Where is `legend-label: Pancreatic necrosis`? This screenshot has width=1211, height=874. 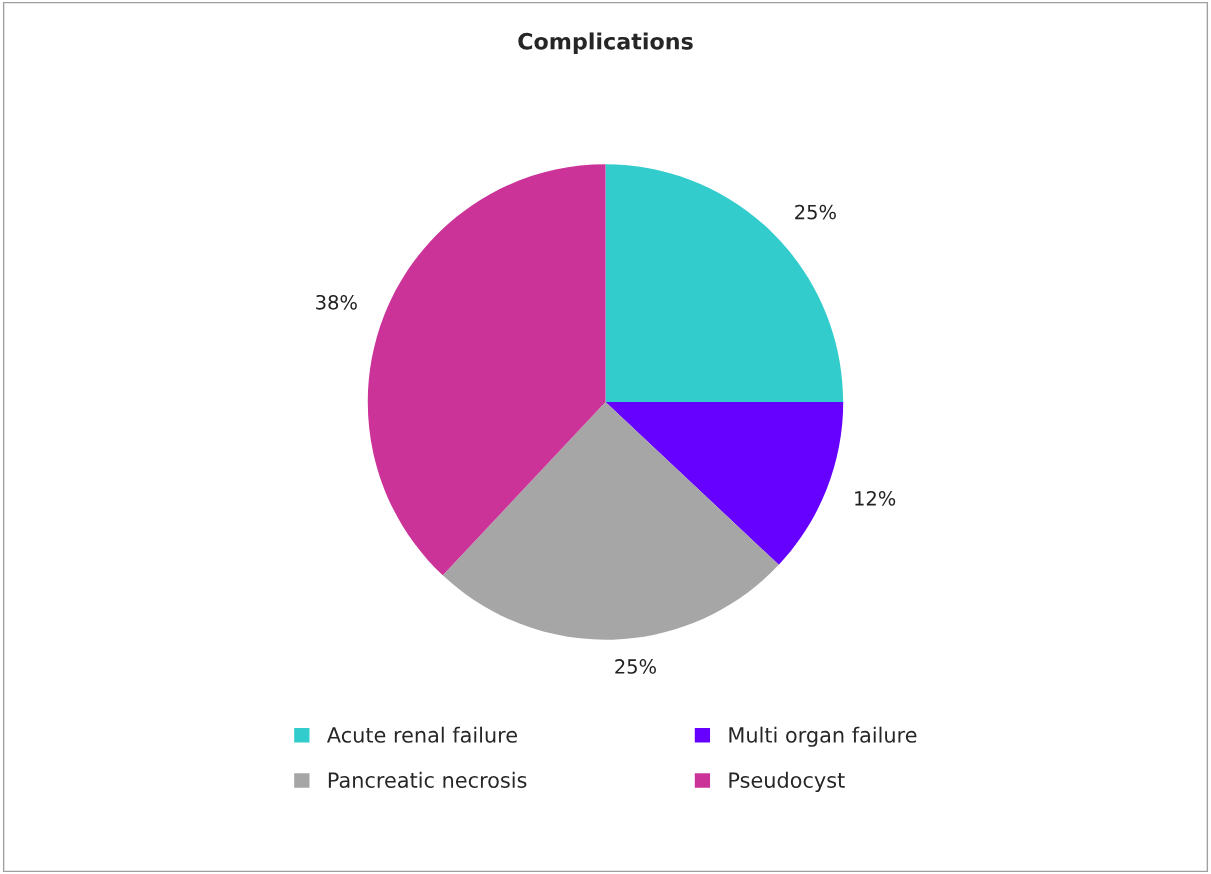 legend-label: Pancreatic necrosis is located at coordinates (427, 779).